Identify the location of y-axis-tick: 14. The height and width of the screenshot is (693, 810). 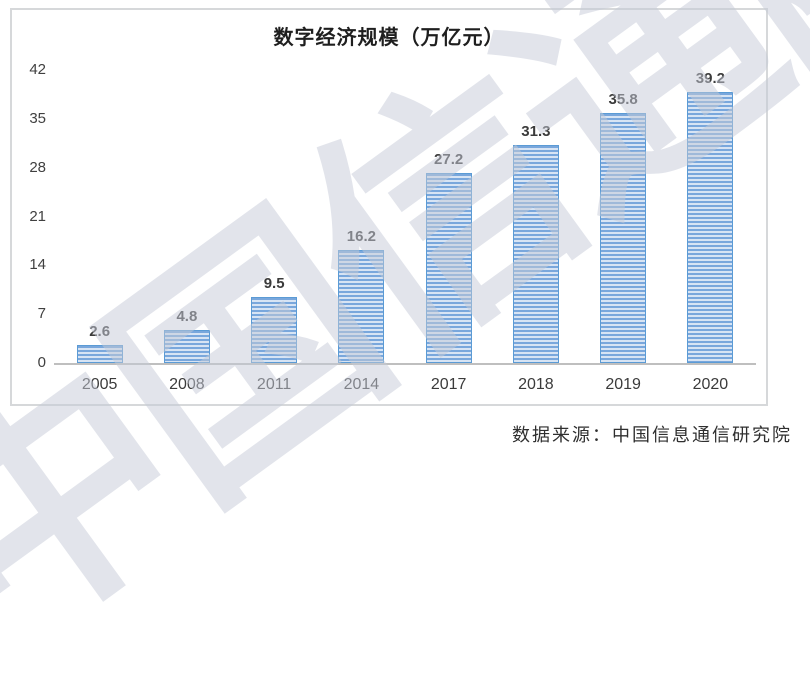
(37, 264).